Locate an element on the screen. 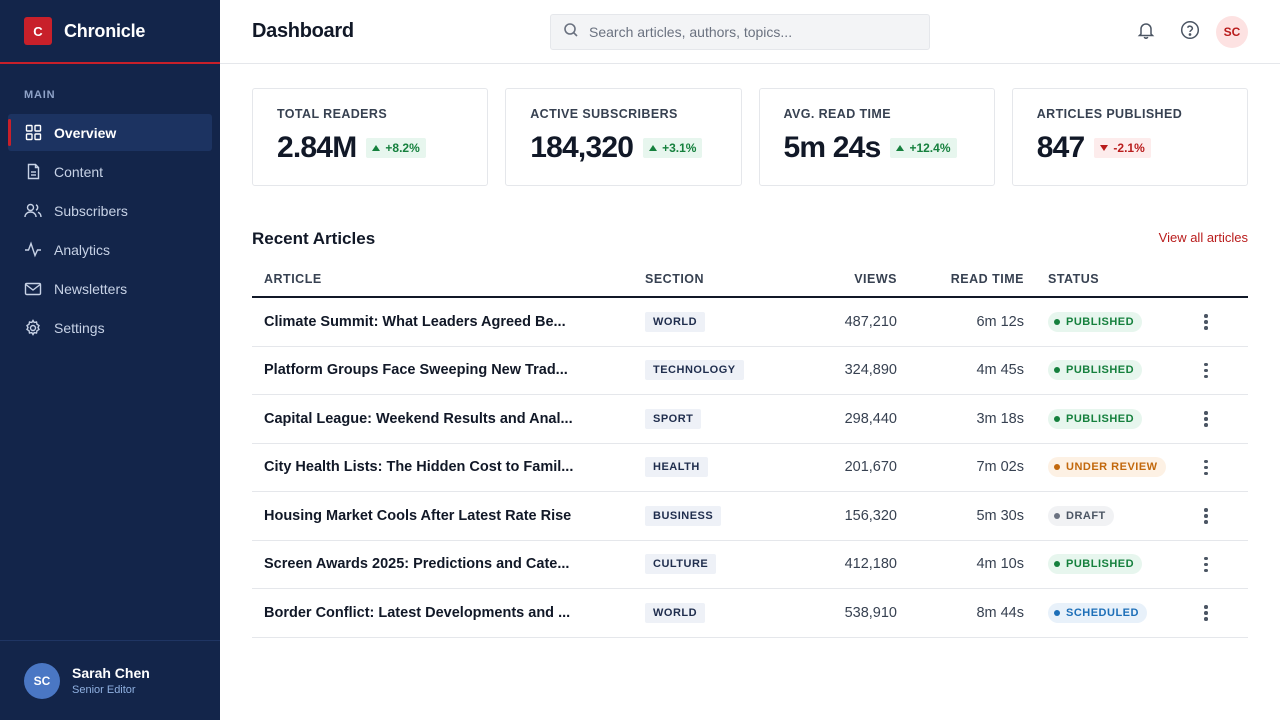 This screenshot has width=1280, height=720. stat-value: 2.84M is located at coordinates (317, 147).